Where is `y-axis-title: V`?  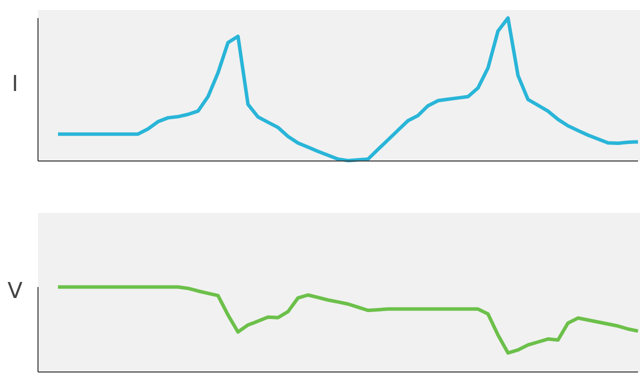 y-axis-title: V is located at coordinates (15, 291).